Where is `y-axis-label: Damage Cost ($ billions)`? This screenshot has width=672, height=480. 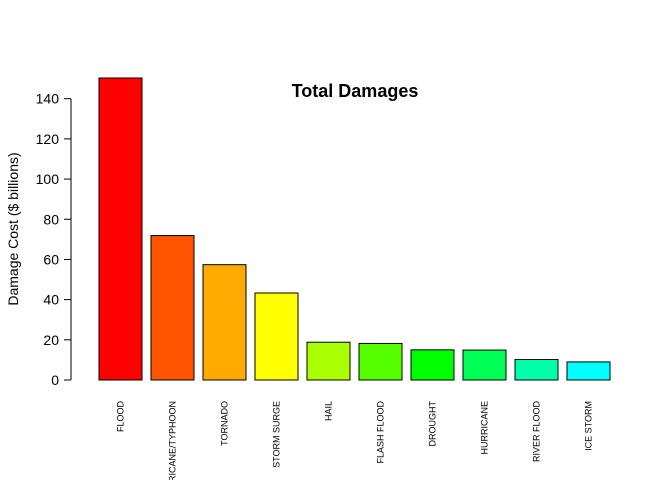
y-axis-label: Damage Cost ($ billions) is located at coordinates (13, 228).